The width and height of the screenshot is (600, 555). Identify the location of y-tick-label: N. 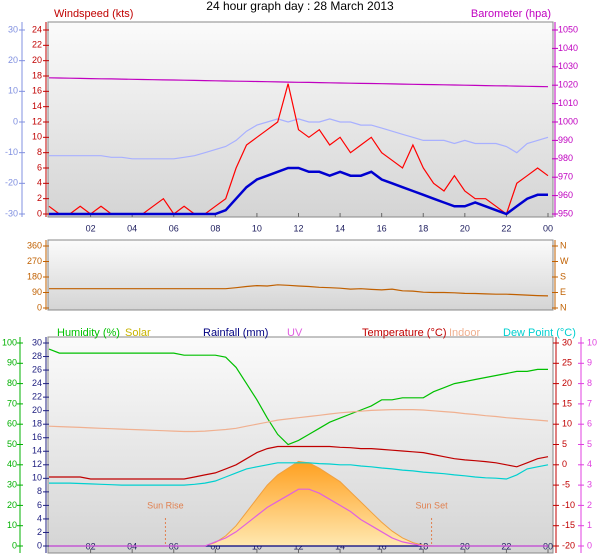
(563, 245).